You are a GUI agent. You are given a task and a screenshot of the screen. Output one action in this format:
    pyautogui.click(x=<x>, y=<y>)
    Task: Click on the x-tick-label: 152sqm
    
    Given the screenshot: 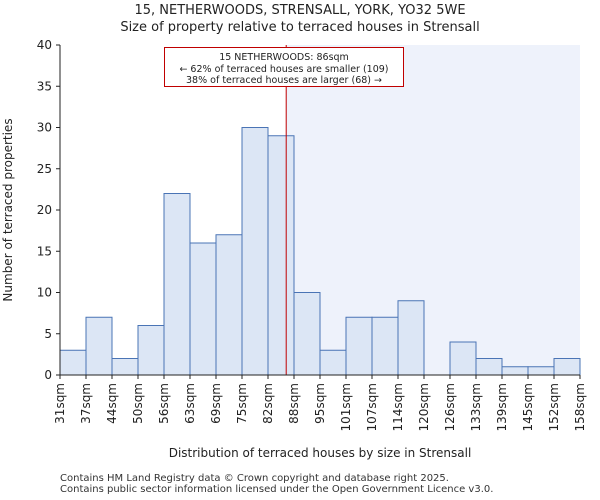 What is the action you would take?
    pyautogui.click(x=554, y=407)
    